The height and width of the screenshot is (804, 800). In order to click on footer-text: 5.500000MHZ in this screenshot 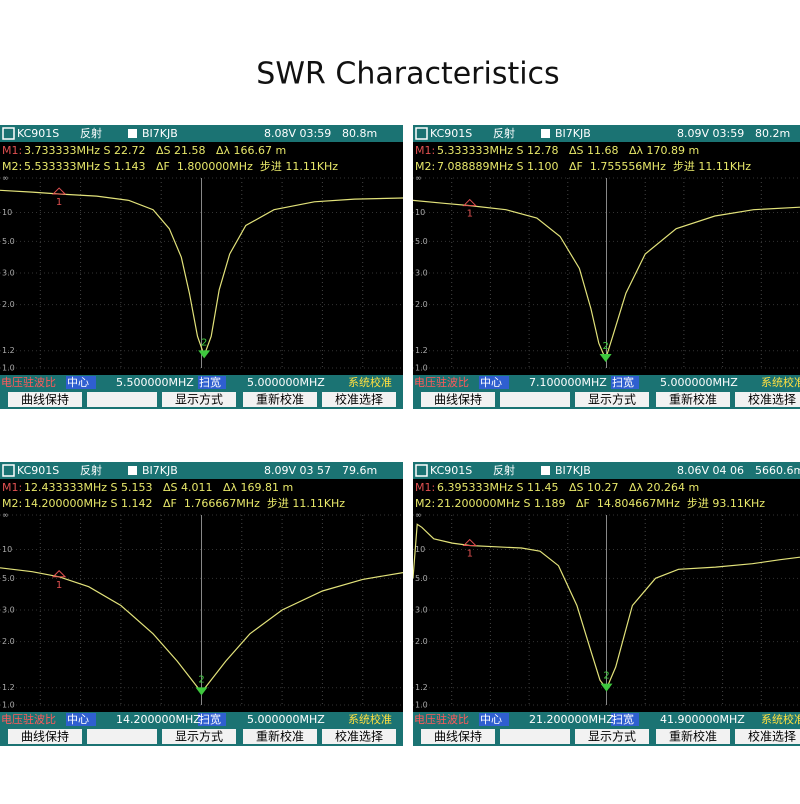, I will do `click(155, 382)`.